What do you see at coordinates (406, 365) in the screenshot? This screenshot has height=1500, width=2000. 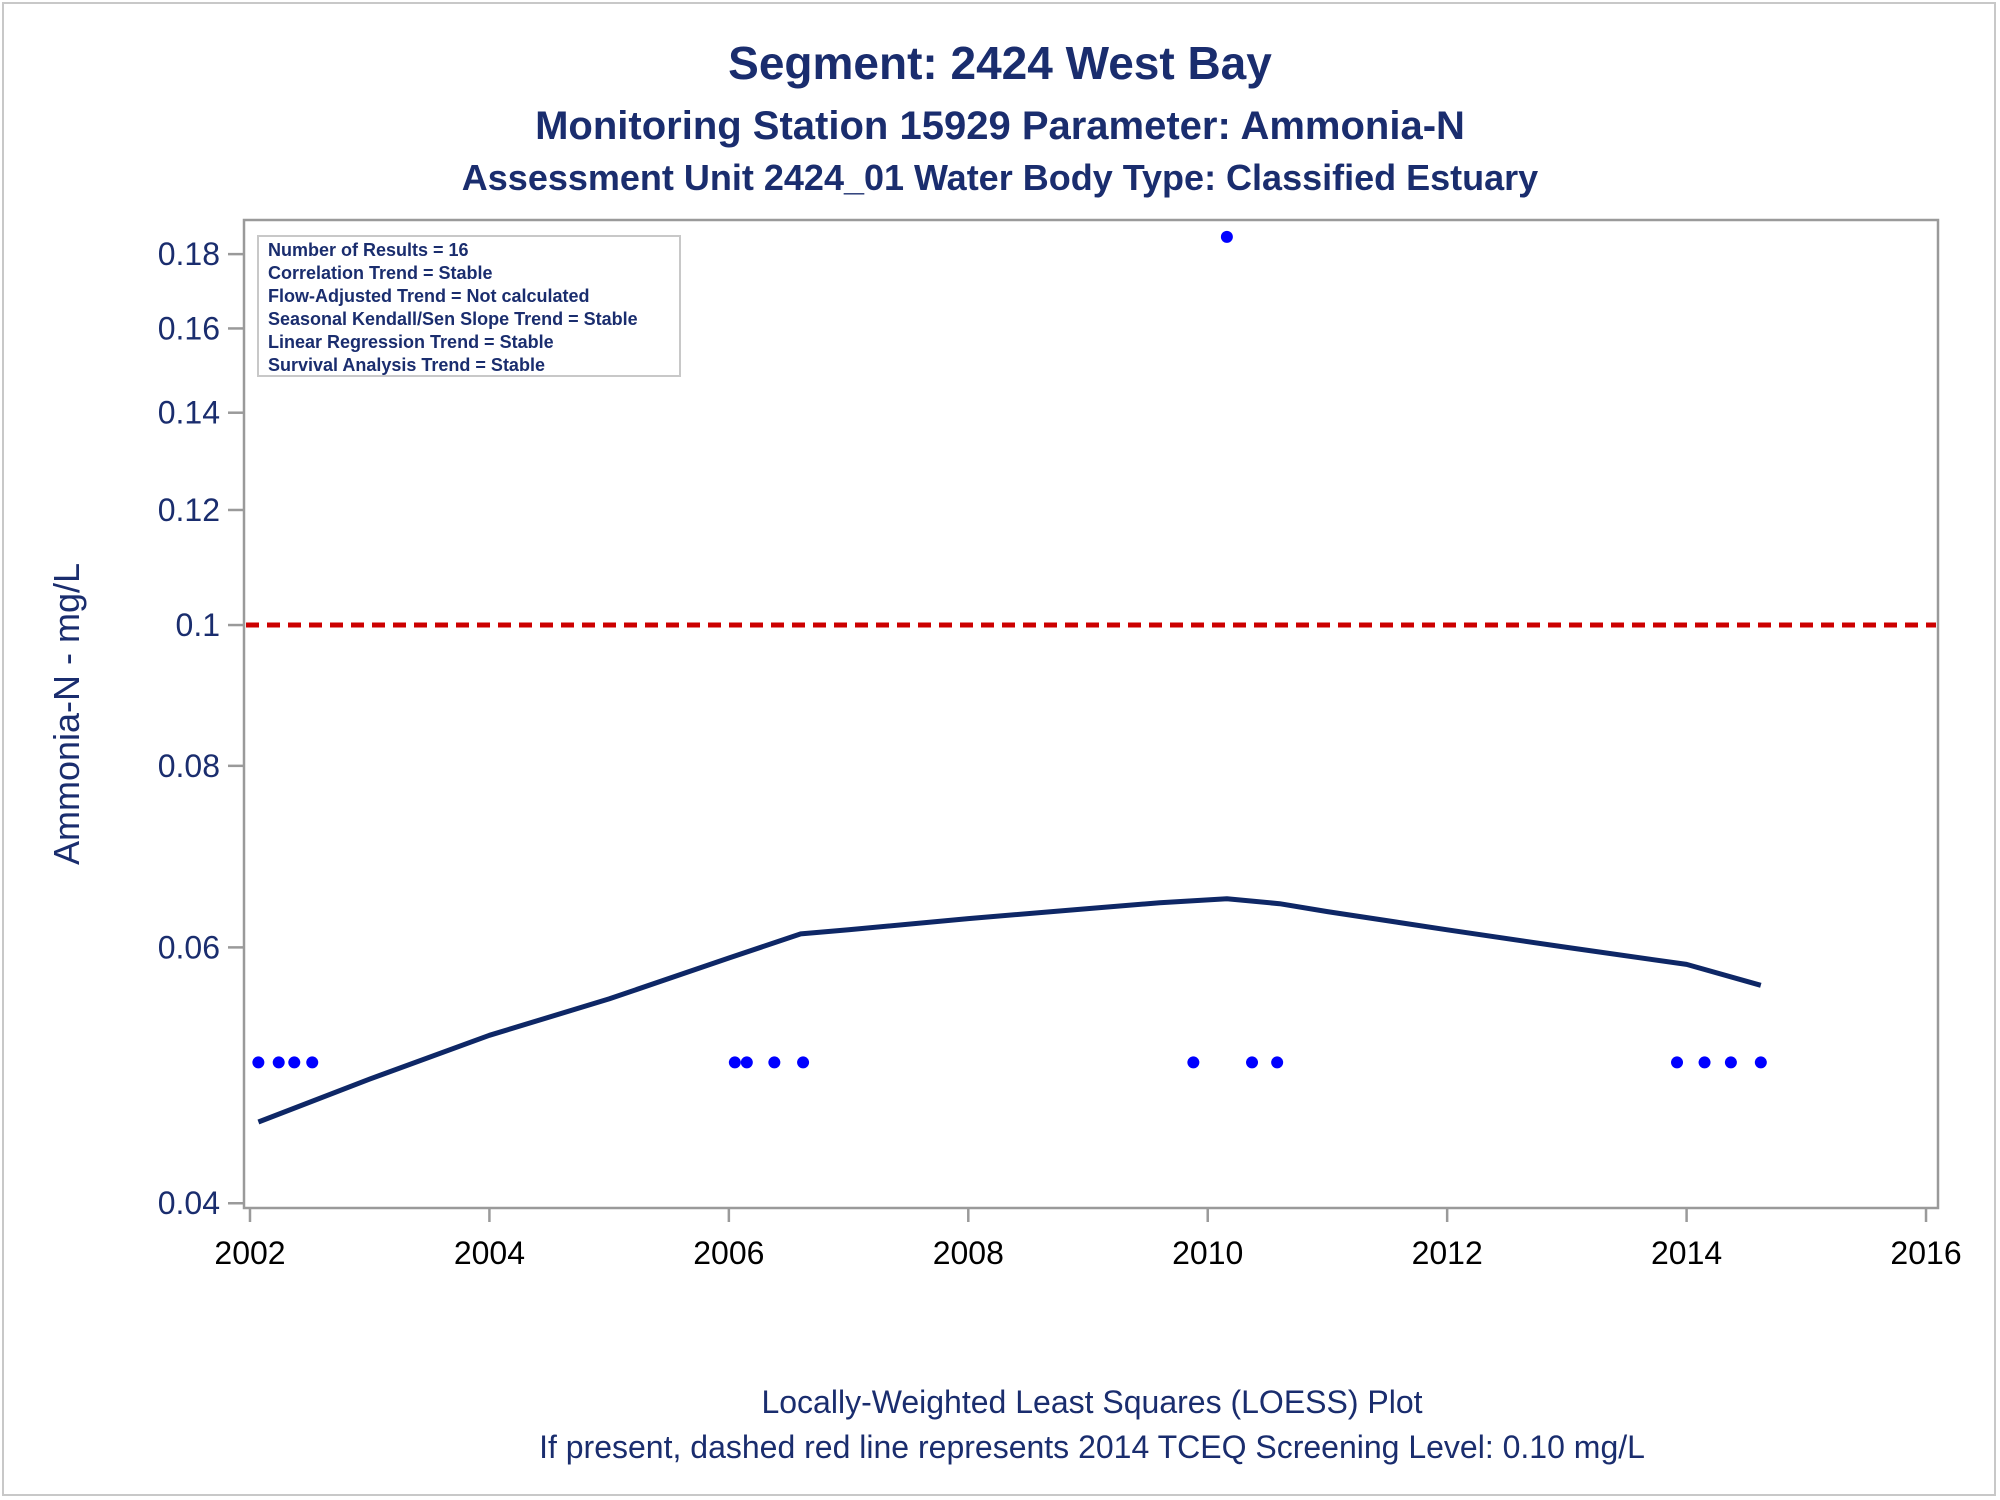 I see `stats-line: Survival Analysis Trend = Stable` at bounding box center [406, 365].